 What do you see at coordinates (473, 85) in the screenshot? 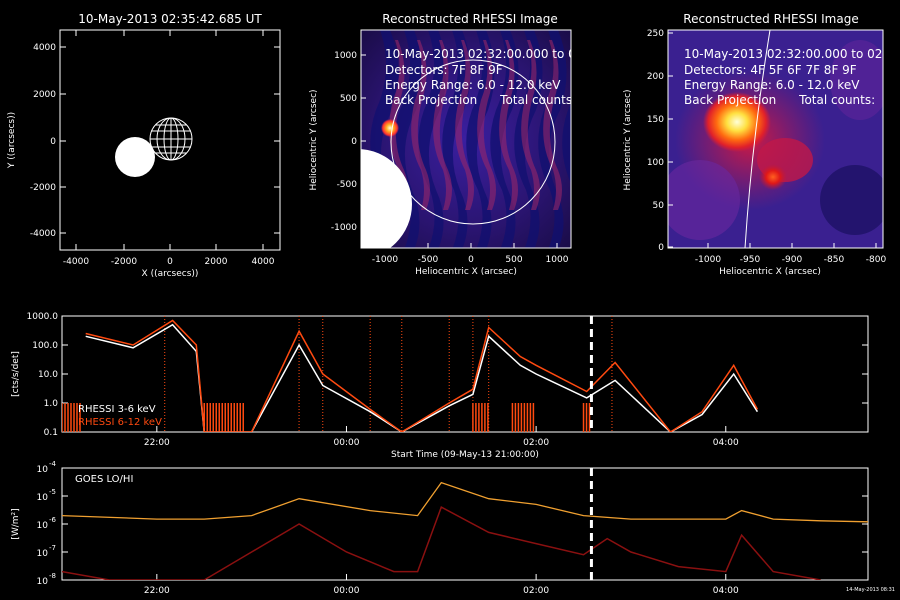
I see `rhessi1-info-energy: Energy Range: 6.0 - 12.0 keV` at bounding box center [473, 85].